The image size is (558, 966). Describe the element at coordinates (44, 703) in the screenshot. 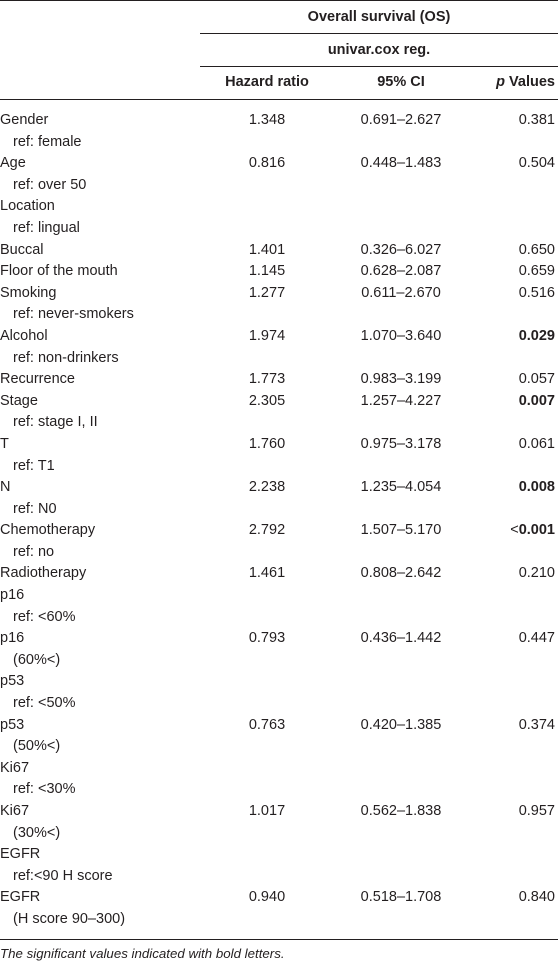

I see `row-sublabel: ref: <50%` at that location.